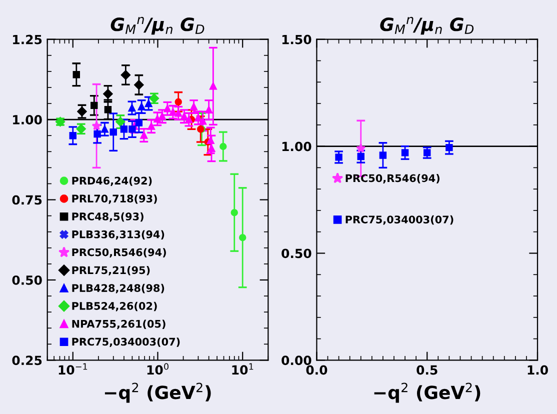 The width and height of the screenshot is (557, 414). What do you see at coordinates (243, 369) in the screenshot?
I see `x-tick-label: 10$^{1}$` at bounding box center [243, 369].